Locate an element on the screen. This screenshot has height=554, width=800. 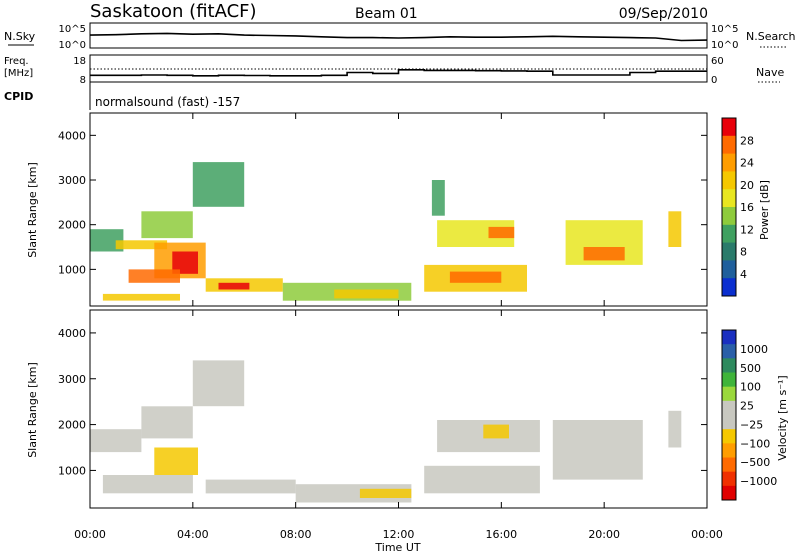
power-cbar-frame is located at coordinates (729, 207).